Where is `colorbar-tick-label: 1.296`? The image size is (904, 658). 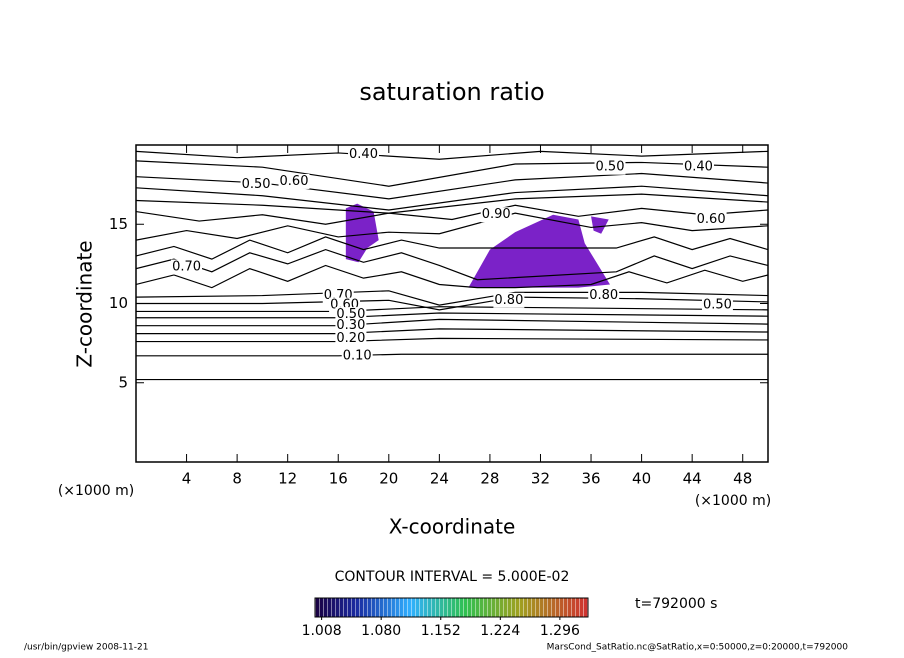
colorbar-tick-label: 1.296 is located at coordinates (560, 631).